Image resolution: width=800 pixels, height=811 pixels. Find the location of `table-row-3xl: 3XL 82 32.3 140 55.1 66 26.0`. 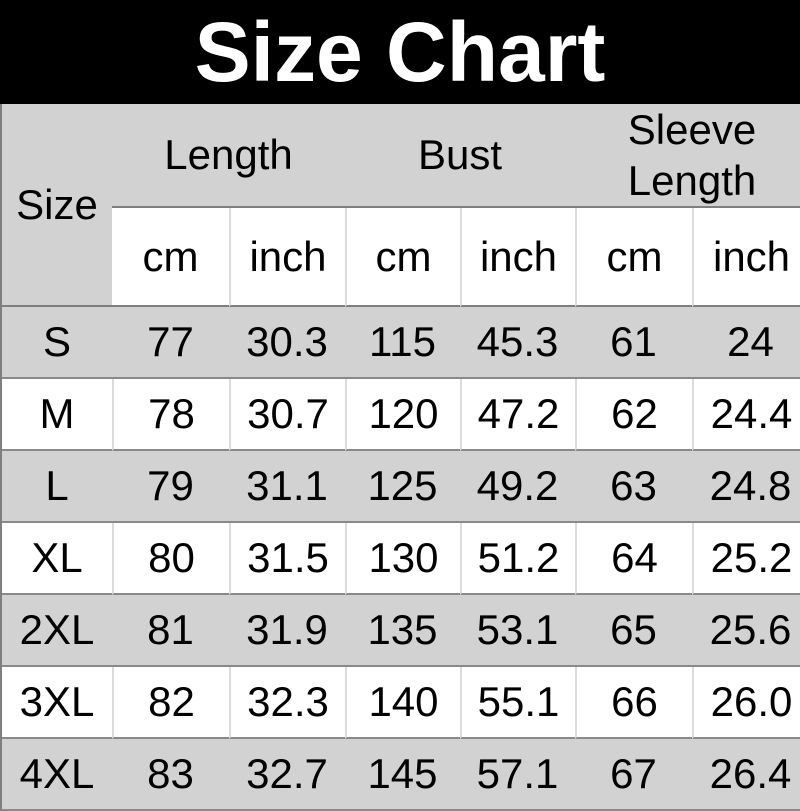

table-row-3xl: 3XL 82 32.3 140 55.1 66 26.0 is located at coordinates (401, 703).